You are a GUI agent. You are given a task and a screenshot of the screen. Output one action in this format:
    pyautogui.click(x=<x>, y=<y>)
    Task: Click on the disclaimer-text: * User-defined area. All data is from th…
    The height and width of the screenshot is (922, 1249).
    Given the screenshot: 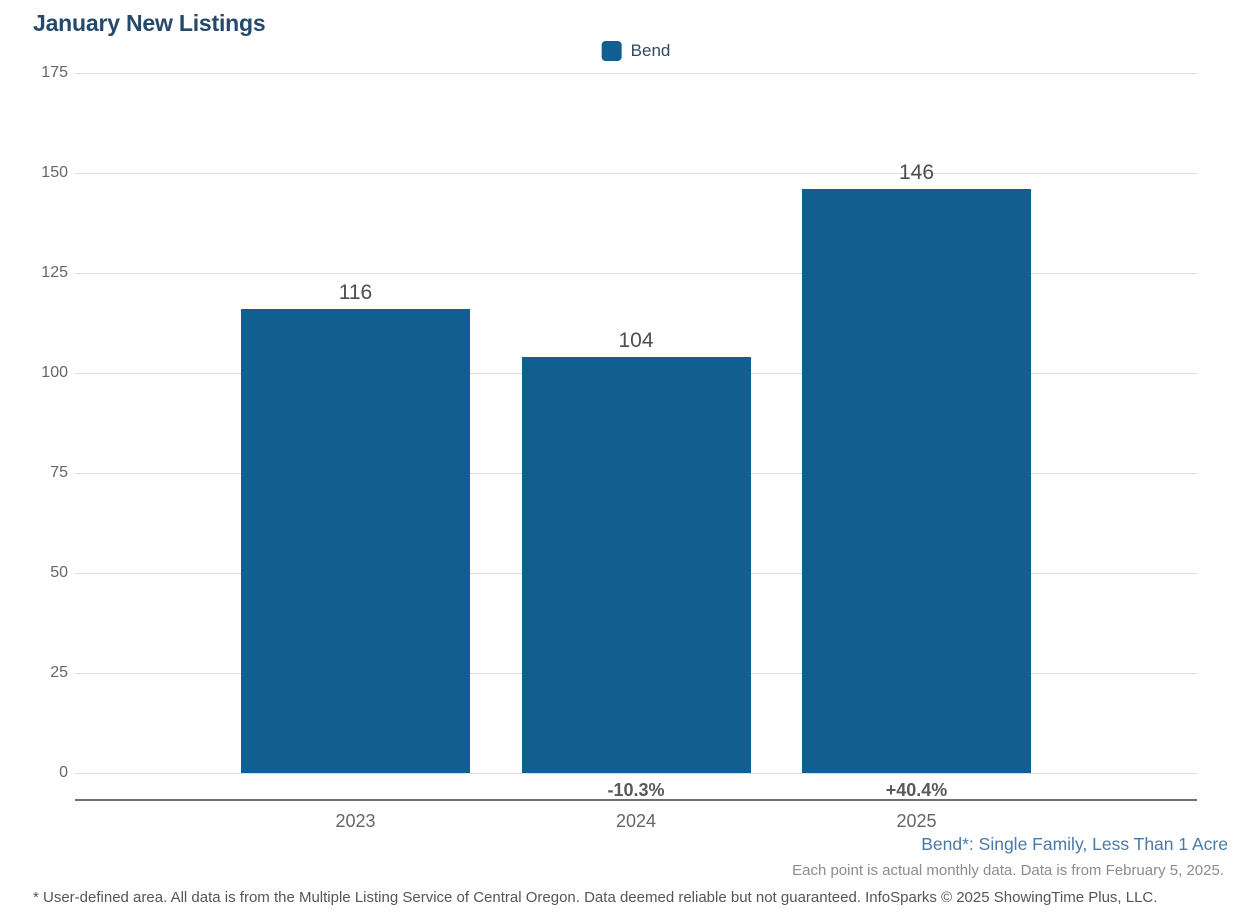 What is the action you would take?
    pyautogui.click(x=595, y=897)
    